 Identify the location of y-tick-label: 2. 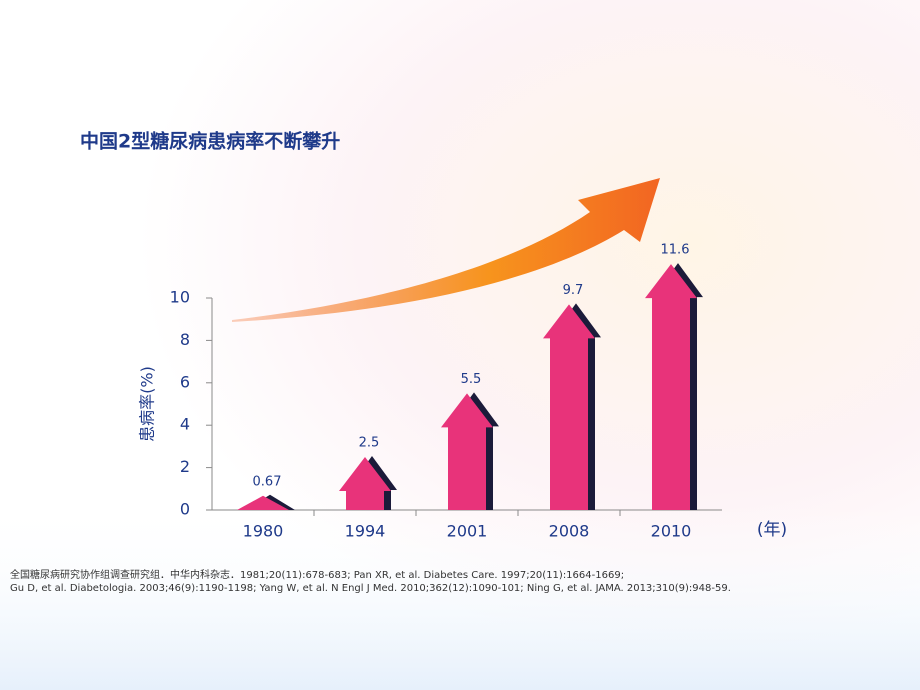
(185, 466).